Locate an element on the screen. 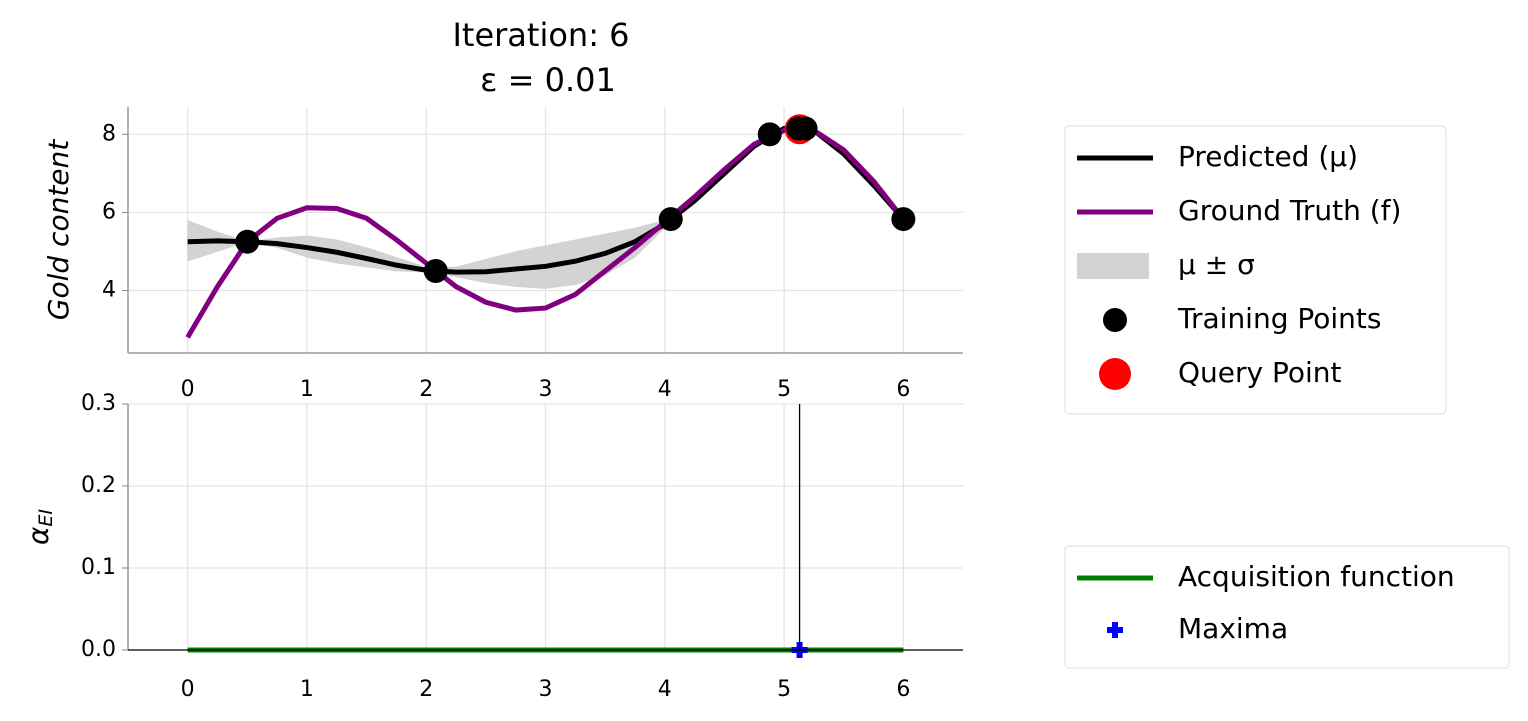 The width and height of the screenshot is (1528, 721). y-axis-label-main: Gold content is located at coordinates (58, 230).